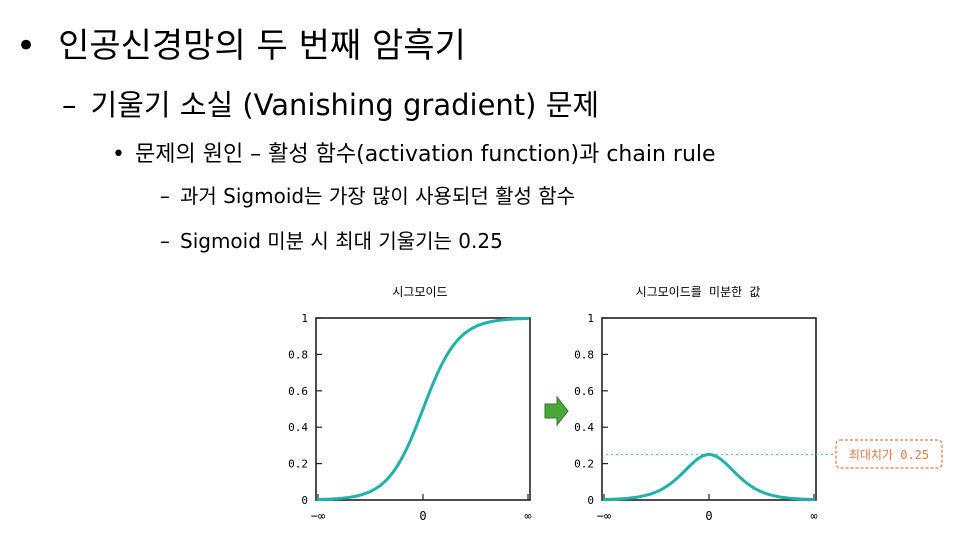 The height and width of the screenshot is (552, 970). I want to click on slide-title: • 인공신경망의 두 번째 암흑기, so click(241, 42).